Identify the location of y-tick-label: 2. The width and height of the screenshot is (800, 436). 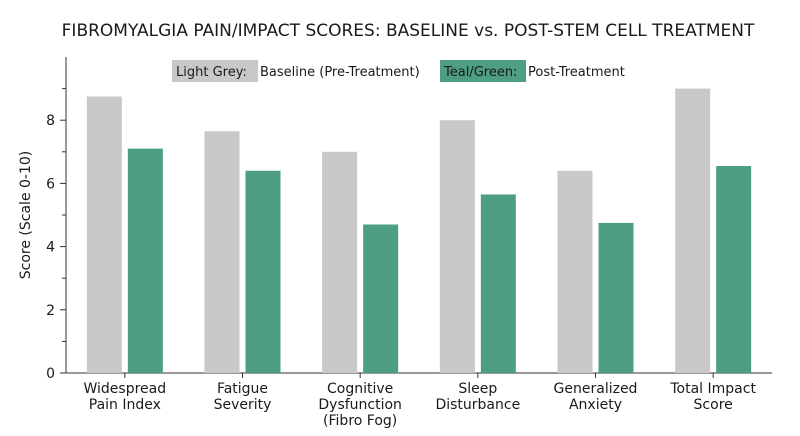
(50, 311).